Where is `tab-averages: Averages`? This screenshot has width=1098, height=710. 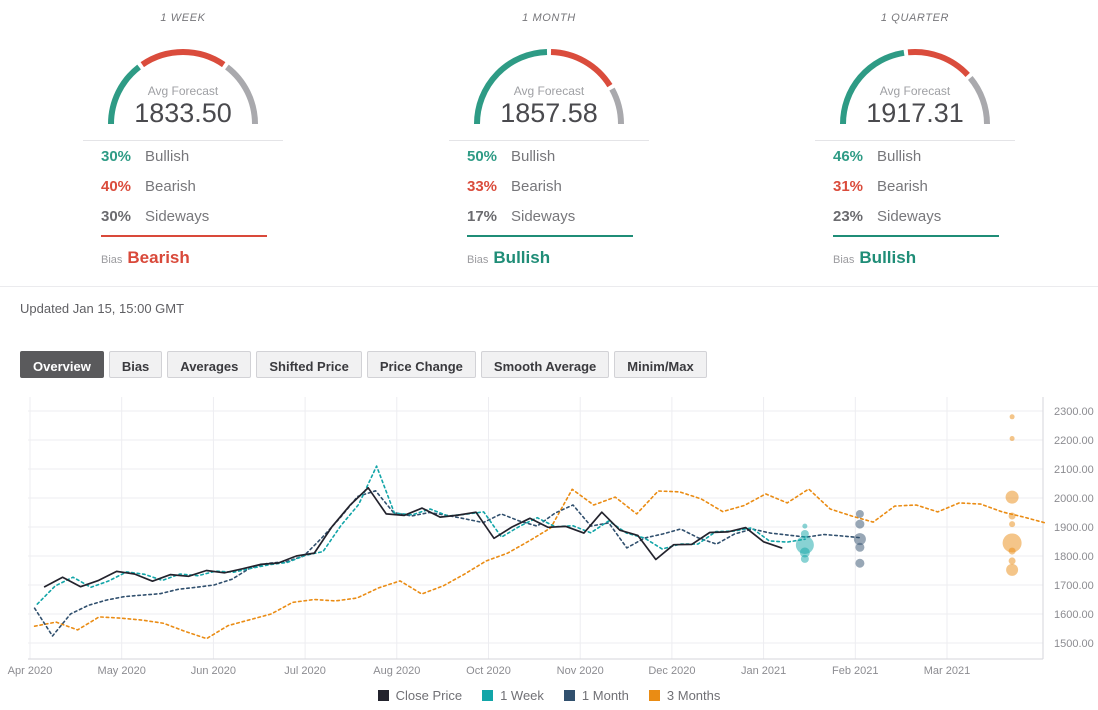 tab-averages: Averages is located at coordinates (209, 364).